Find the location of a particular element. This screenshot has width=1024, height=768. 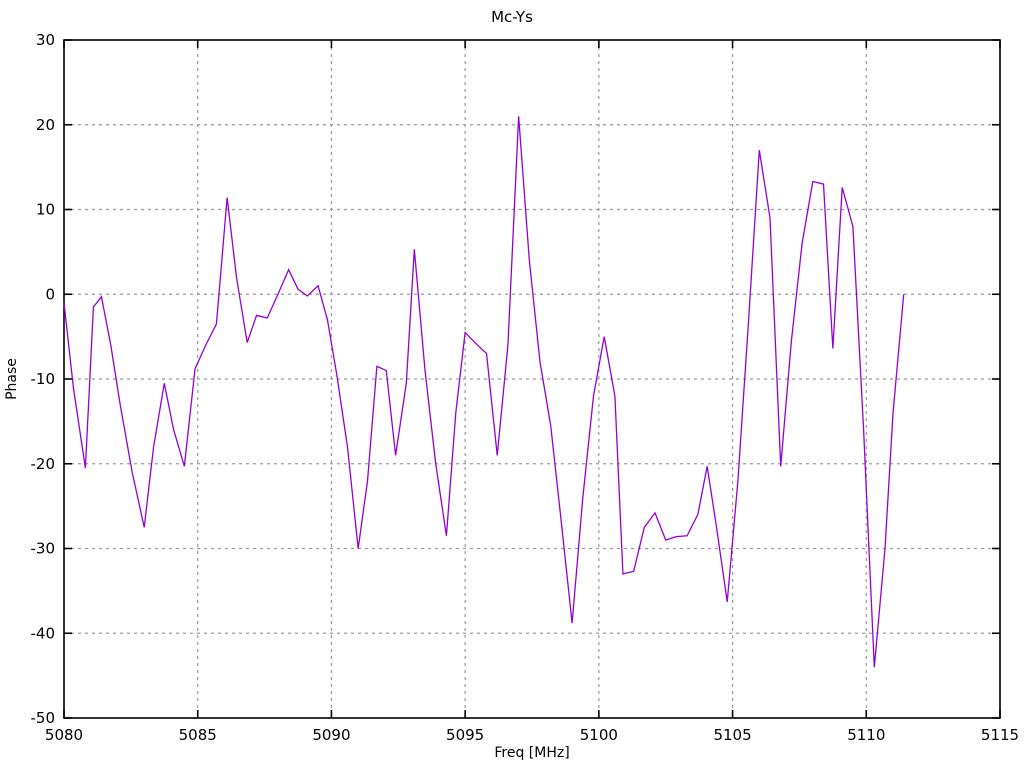

y-axis-label: Phase is located at coordinates (12, 379).